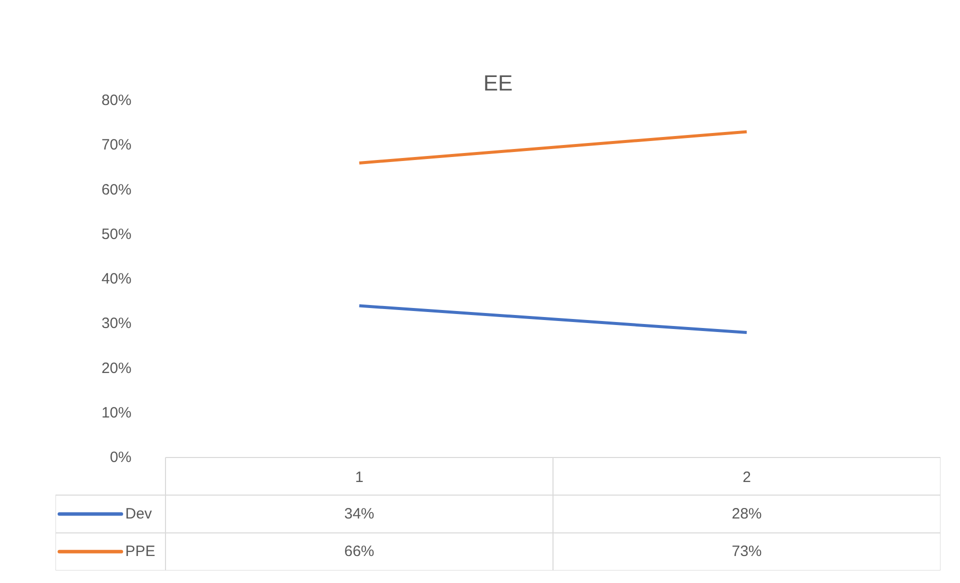 This screenshot has width=960, height=583. What do you see at coordinates (116, 100) in the screenshot?
I see `y-tick-label: 80%` at bounding box center [116, 100].